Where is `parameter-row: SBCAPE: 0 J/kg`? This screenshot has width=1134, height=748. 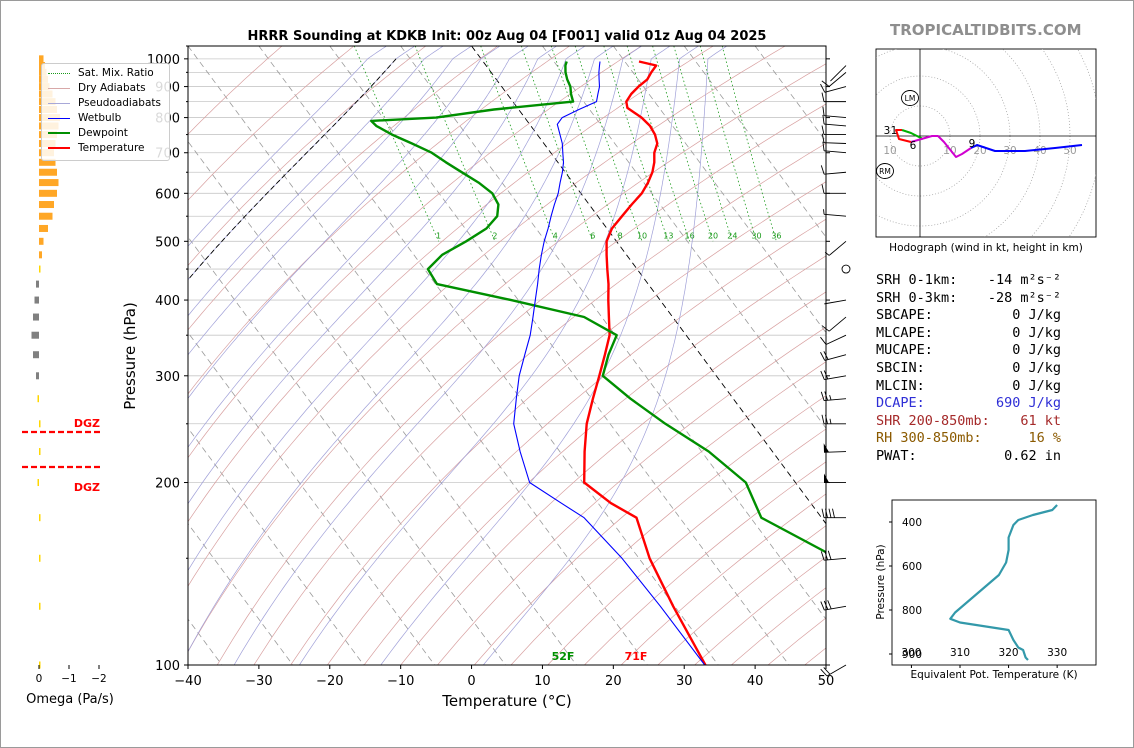
parameter-row: SBCAPE: 0 J/kg is located at coordinates (968, 315).